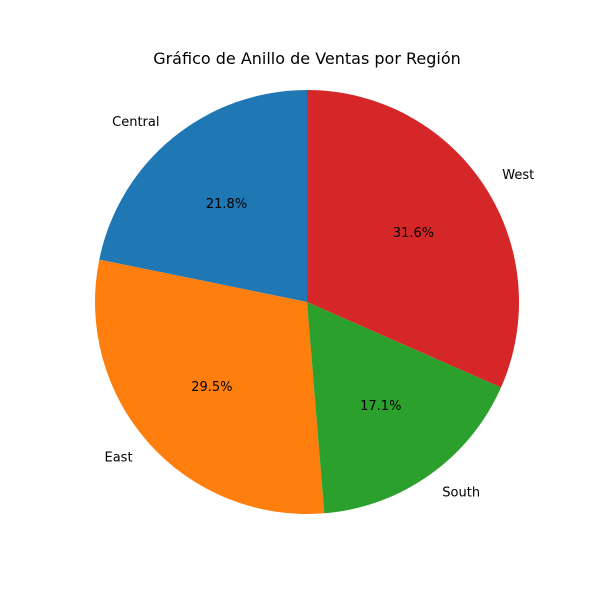  Describe the element at coordinates (226, 204) in the screenshot. I see `slice-value-label-central: 21.8%` at that location.